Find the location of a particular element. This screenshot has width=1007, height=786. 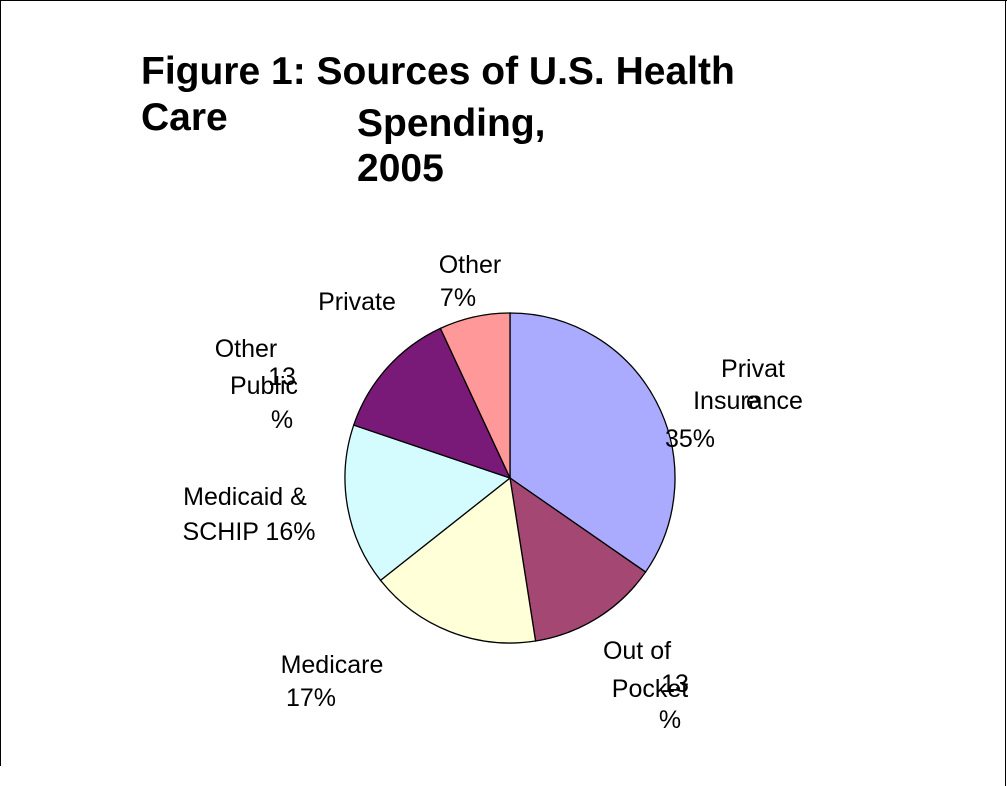

chart-title-line-3: 2005 is located at coordinates (400, 168).